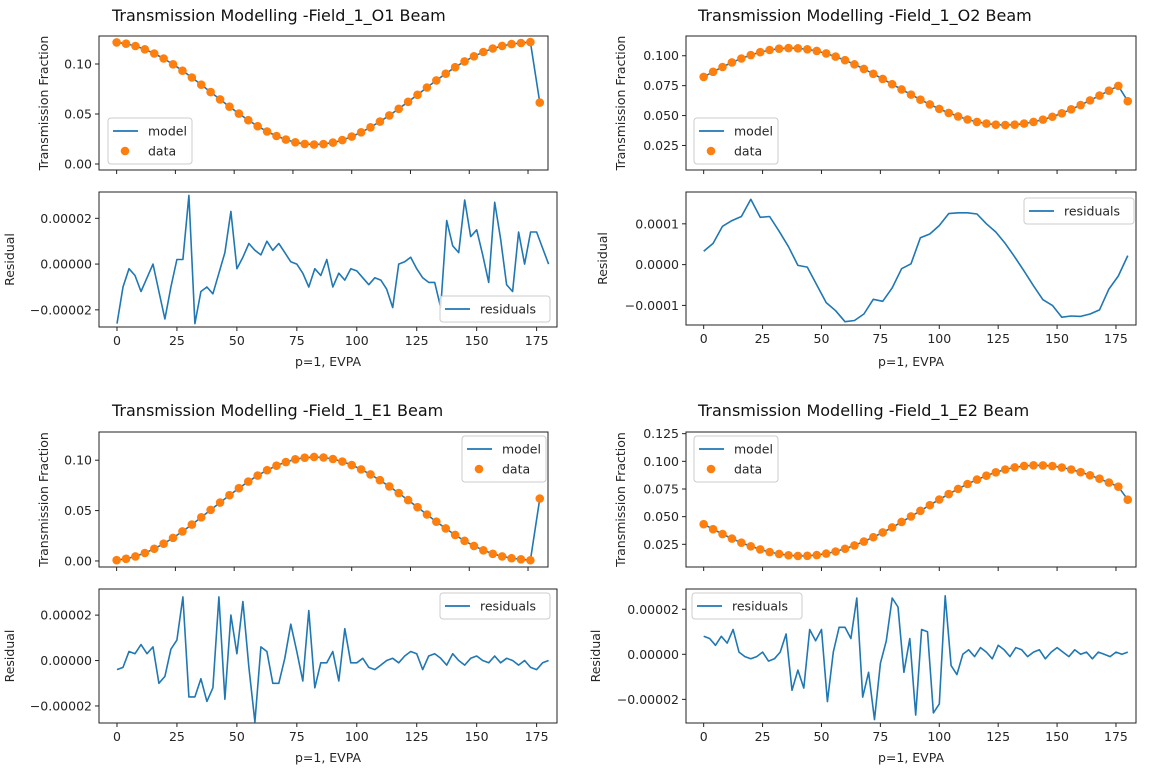 This screenshot has width=1162, height=779. What do you see at coordinates (657, 264) in the screenshot?
I see `y-tick-label: 0.0000` at bounding box center [657, 264].